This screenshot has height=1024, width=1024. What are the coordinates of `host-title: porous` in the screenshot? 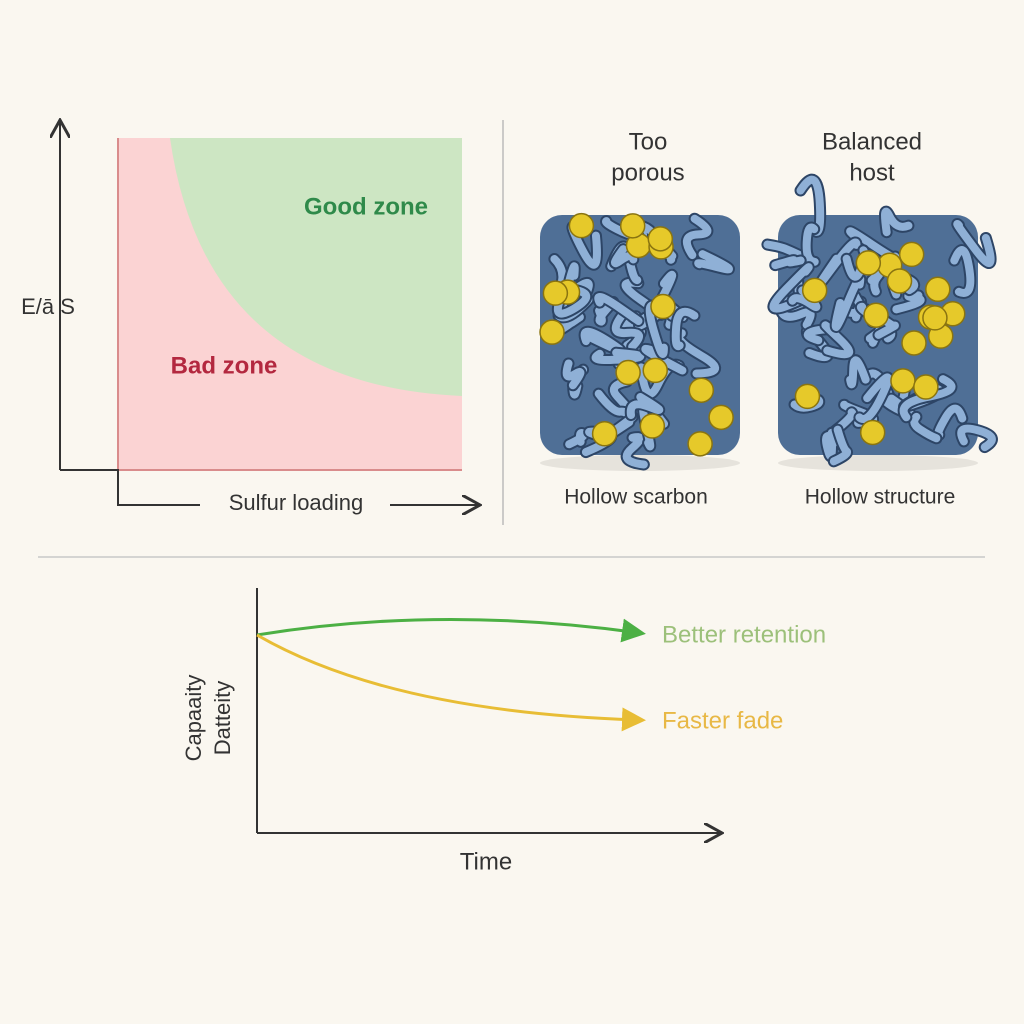 It's located at (647, 172).